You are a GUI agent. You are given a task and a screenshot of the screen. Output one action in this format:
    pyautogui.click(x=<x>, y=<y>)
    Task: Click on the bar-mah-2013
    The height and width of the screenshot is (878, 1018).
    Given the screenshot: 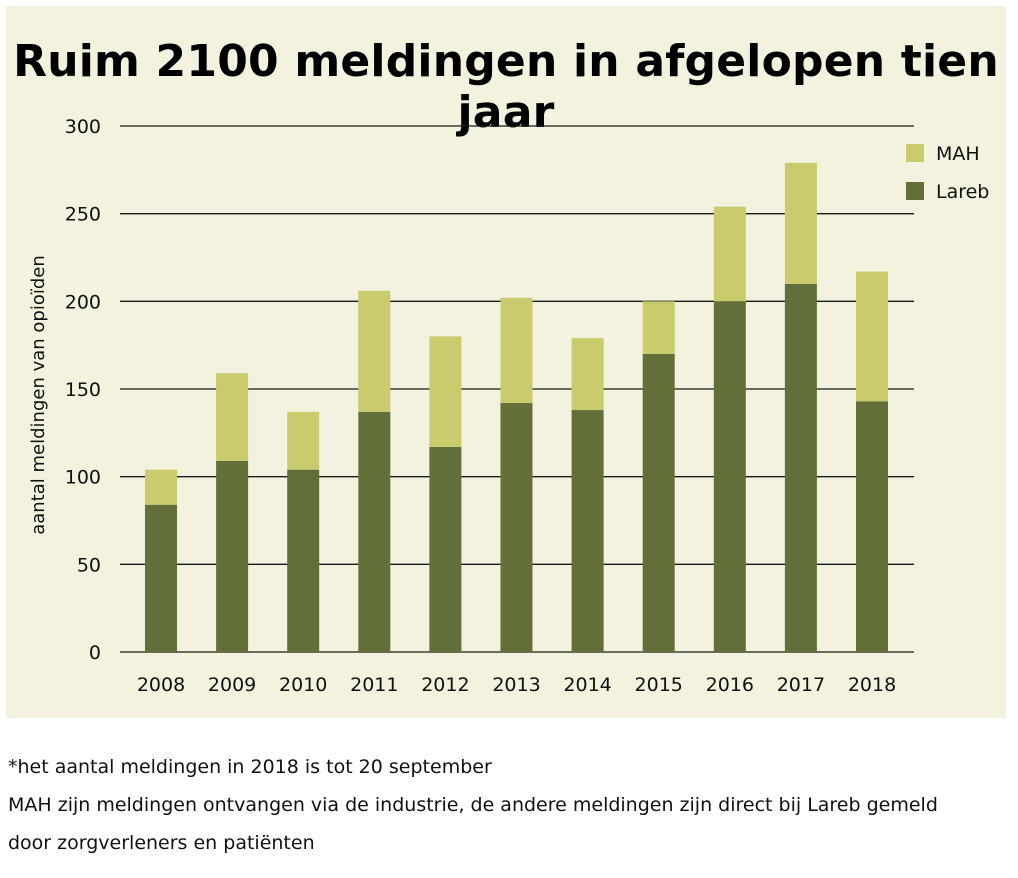 What is the action you would take?
    pyautogui.click(x=516, y=350)
    